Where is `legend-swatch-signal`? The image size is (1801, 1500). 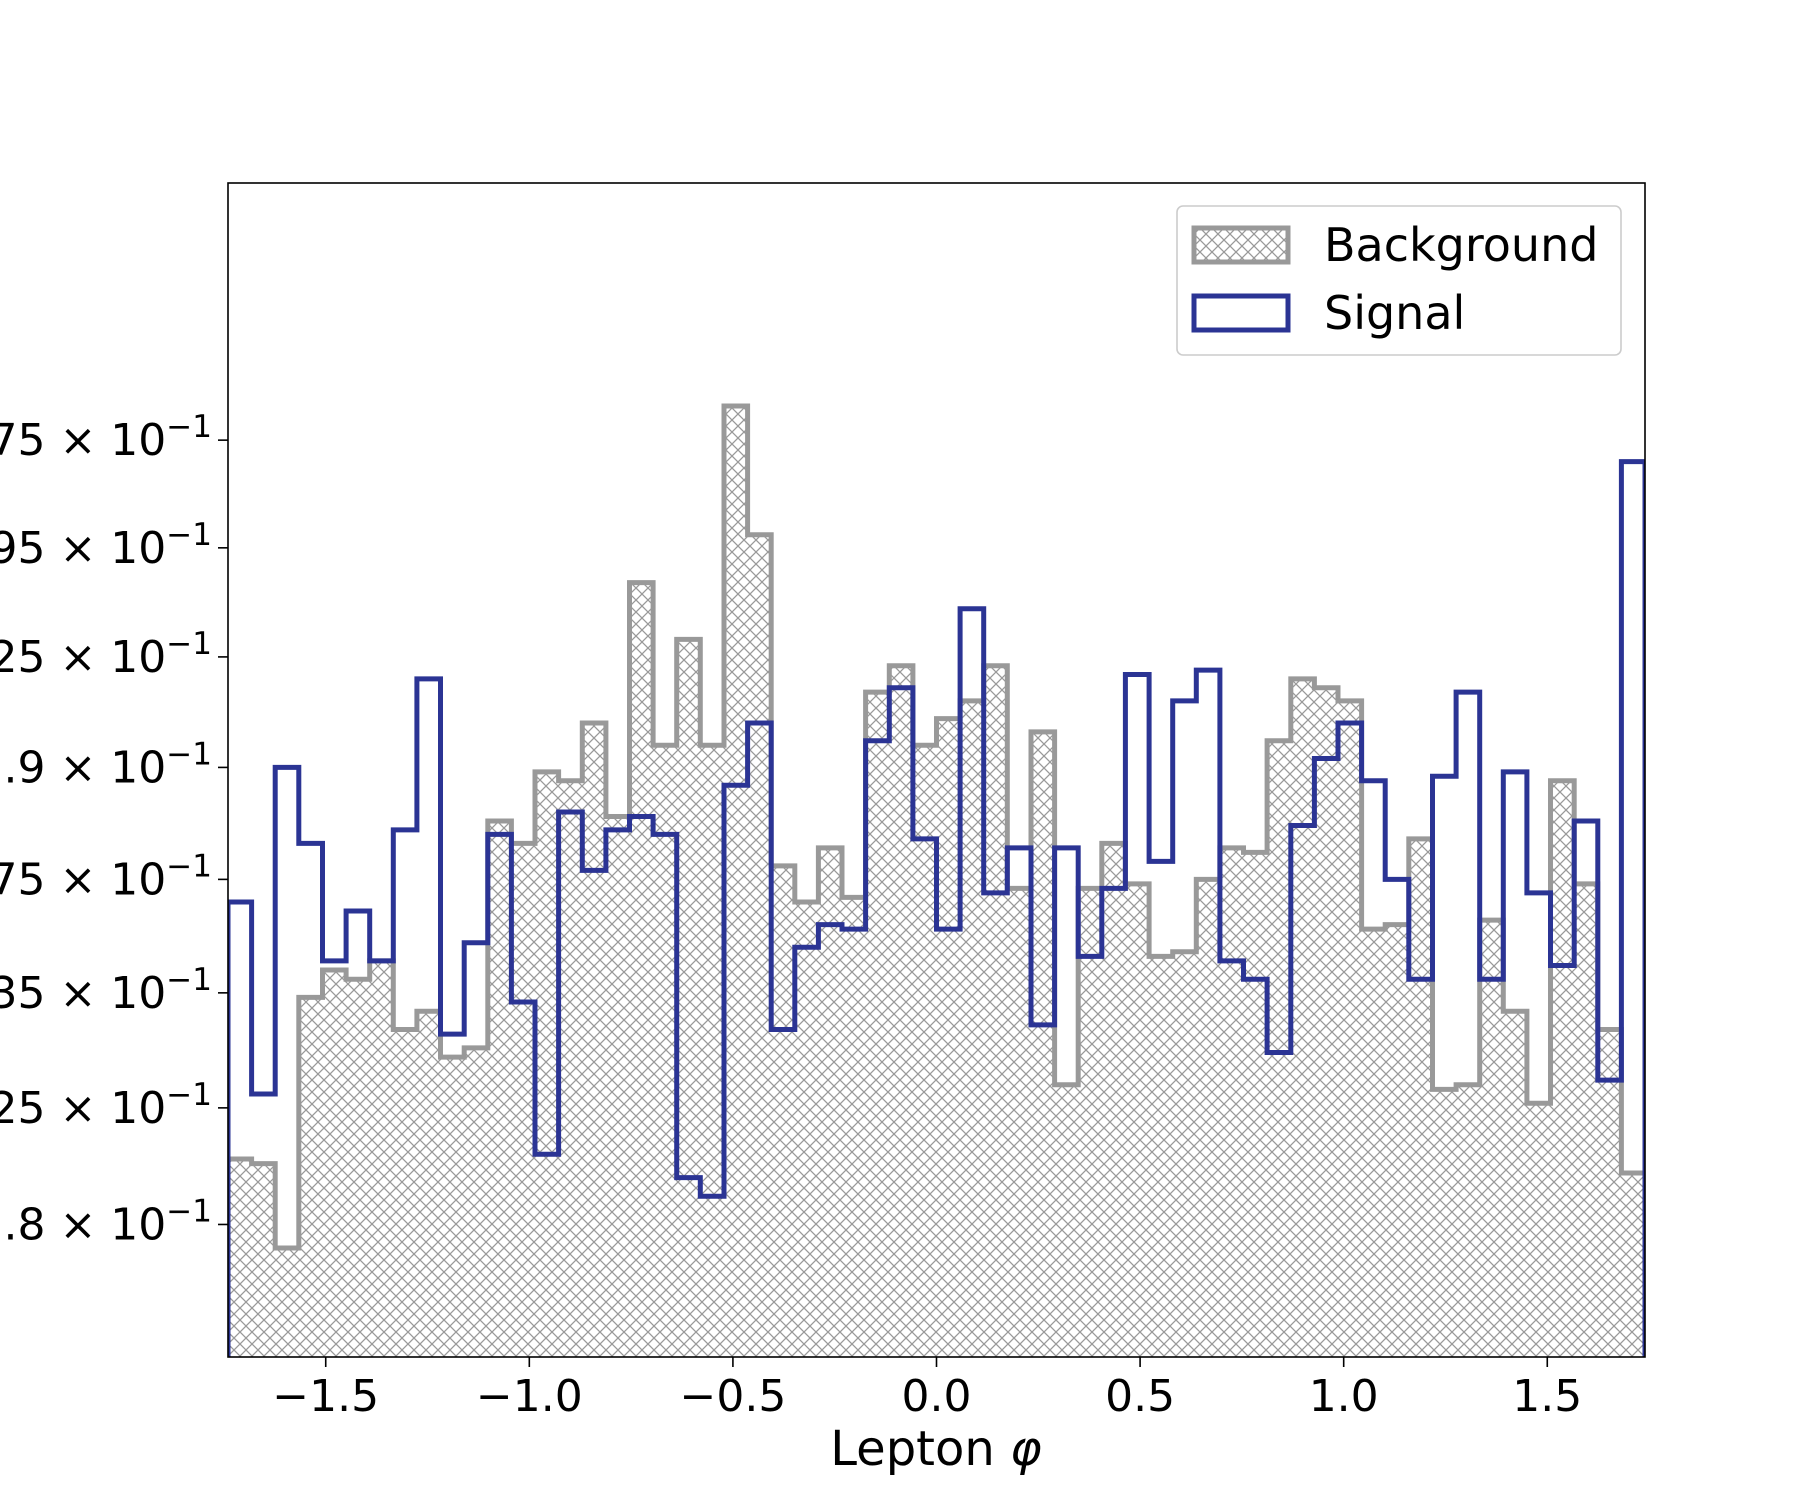
legend-swatch-signal is located at coordinates (1241, 313).